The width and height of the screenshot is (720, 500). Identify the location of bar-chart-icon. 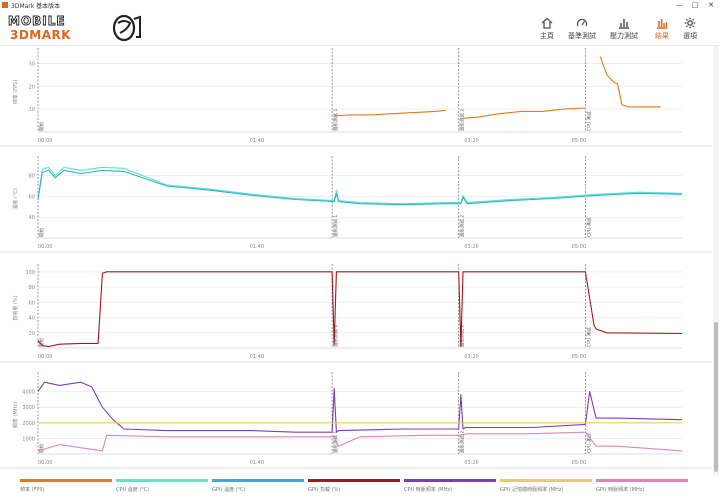
(624, 24).